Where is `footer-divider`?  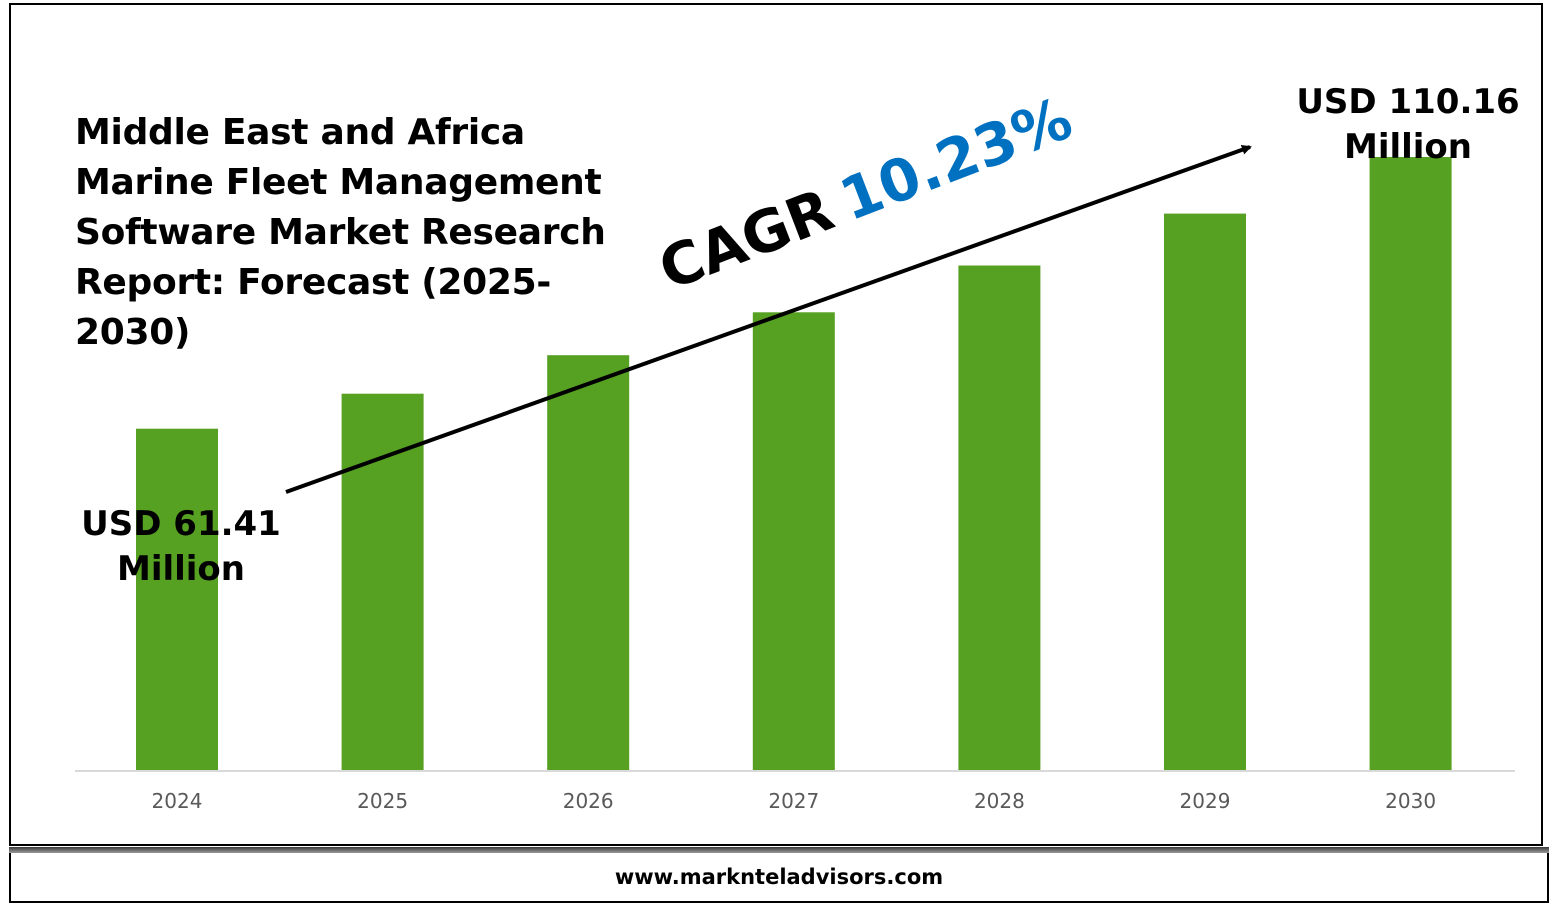
footer-divider is located at coordinates (779, 850).